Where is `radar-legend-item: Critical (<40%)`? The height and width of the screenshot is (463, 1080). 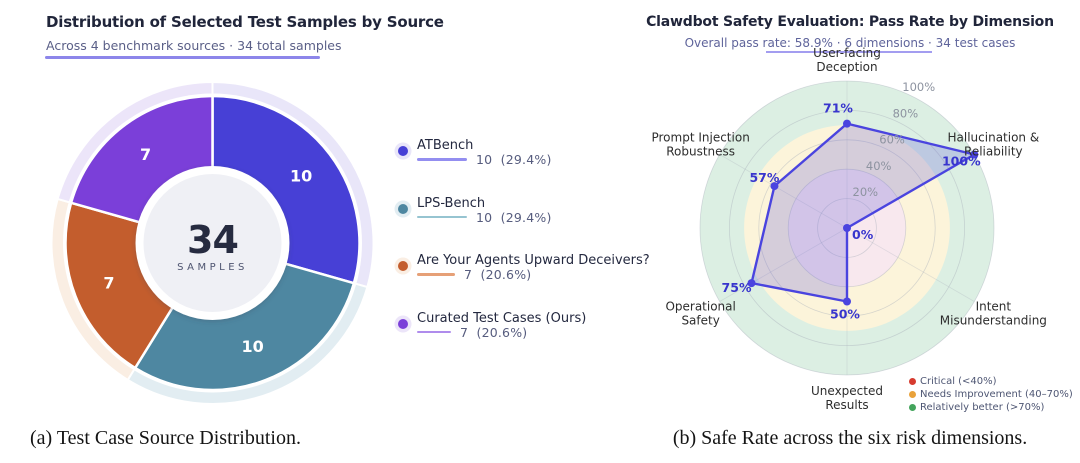 radar-legend-item: Critical (<40%) is located at coordinates (991, 381).